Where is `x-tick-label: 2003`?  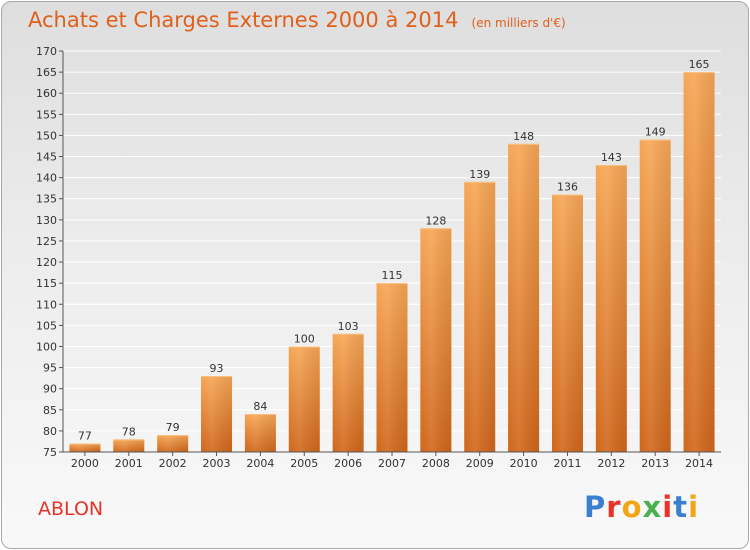 x-tick-label: 2003 is located at coordinates (217, 463).